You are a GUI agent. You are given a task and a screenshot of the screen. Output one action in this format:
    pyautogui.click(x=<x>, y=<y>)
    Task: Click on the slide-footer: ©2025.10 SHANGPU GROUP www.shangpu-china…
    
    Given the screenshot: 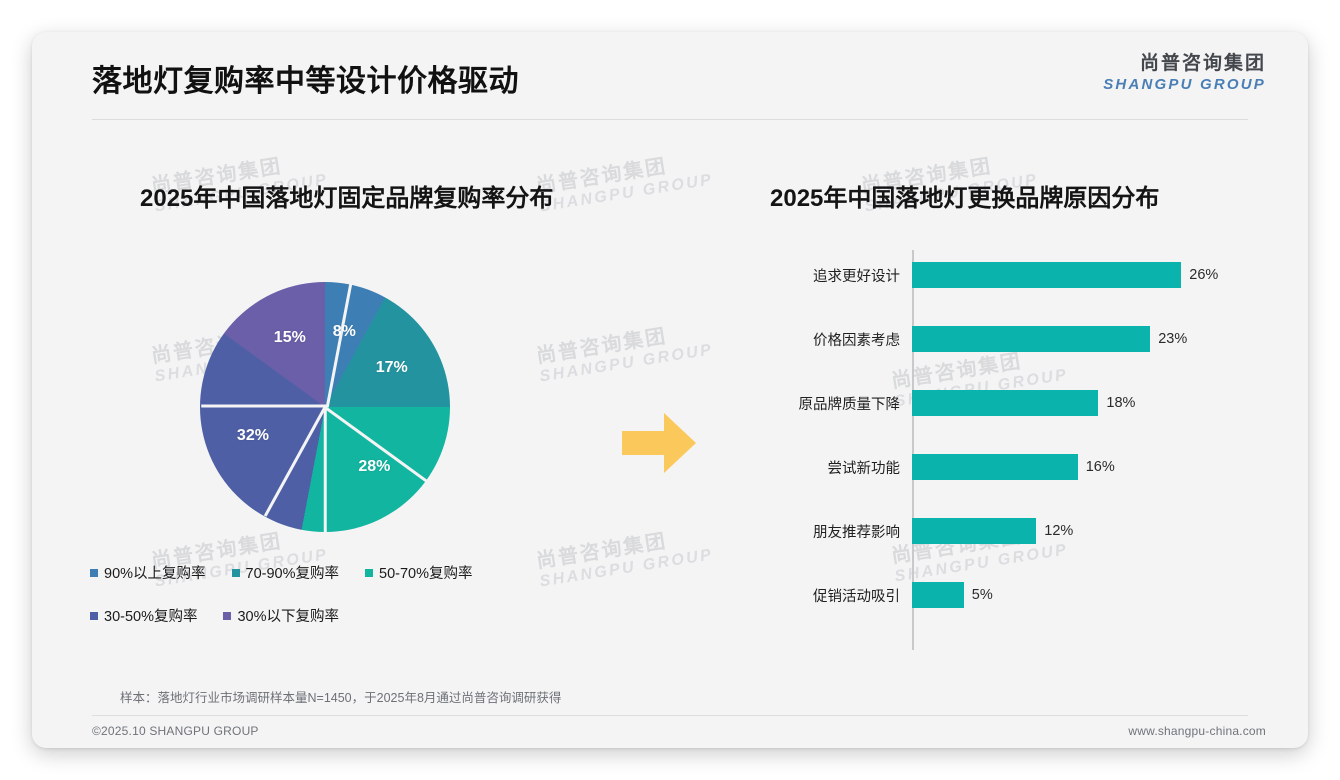 What is the action you would take?
    pyautogui.click(x=670, y=732)
    